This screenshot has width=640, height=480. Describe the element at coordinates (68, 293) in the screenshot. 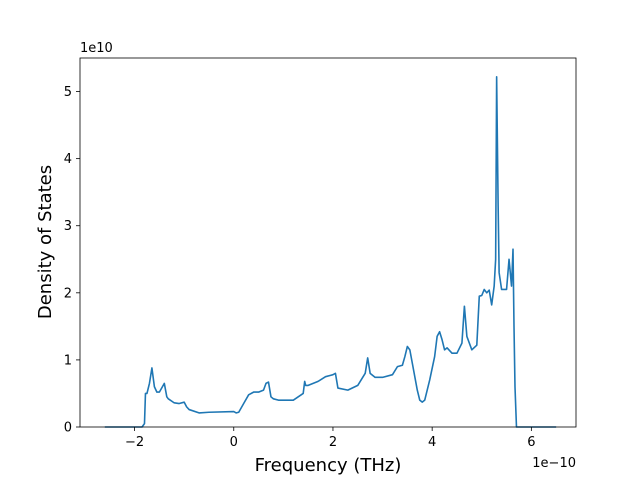

I see `y-tick-label: 2` at that location.